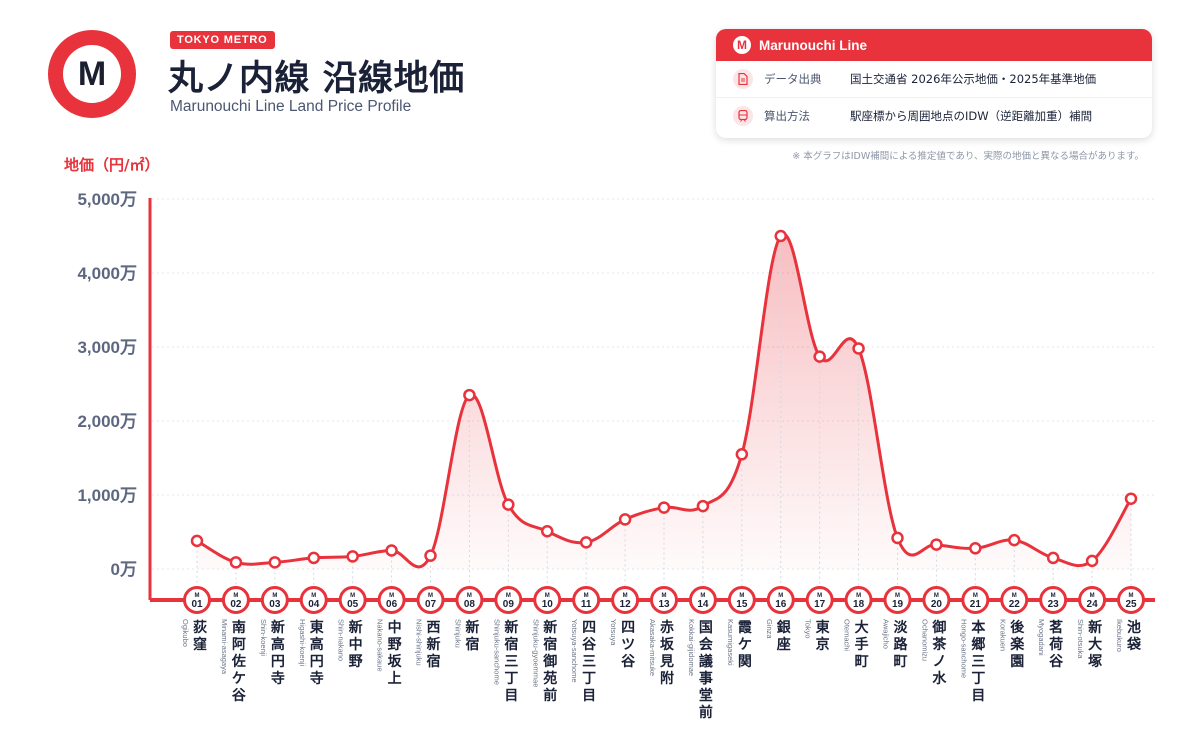 Image resolution: width=1200 pixels, height=750 pixels. Describe the element at coordinates (278, 662) in the screenshot. I see `station-name-char: 円` at that location.